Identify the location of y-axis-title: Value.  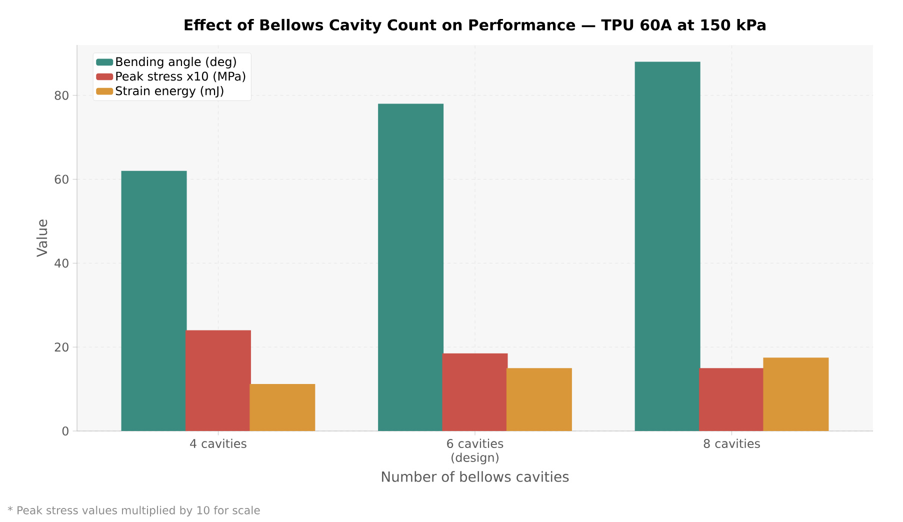
(42, 239).